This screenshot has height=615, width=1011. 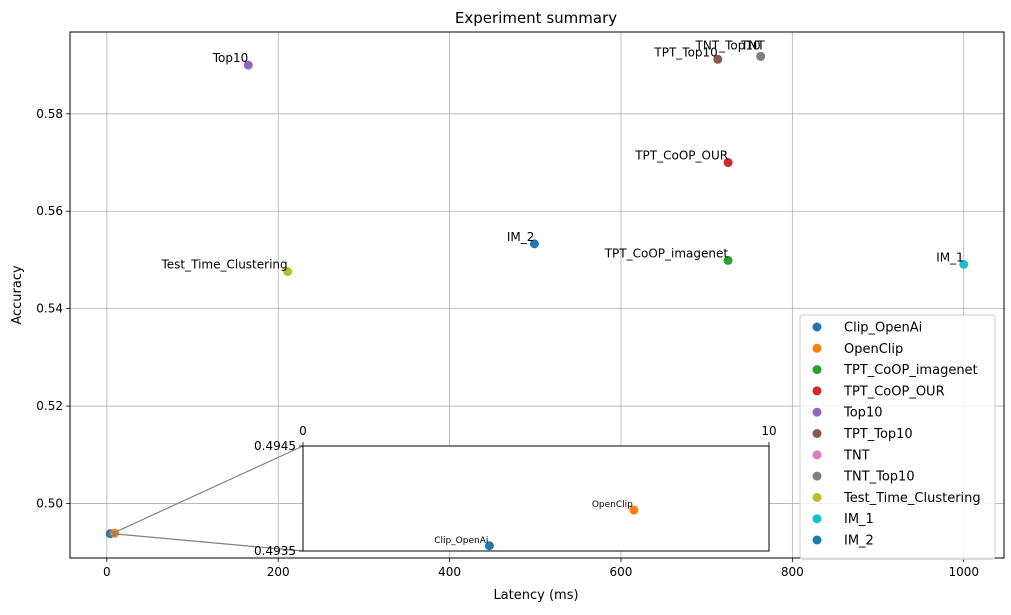 What do you see at coordinates (666, 253) in the screenshot?
I see `point-label-tpt-coop-imagenet: TPT_CoOP_imagenet` at bounding box center [666, 253].